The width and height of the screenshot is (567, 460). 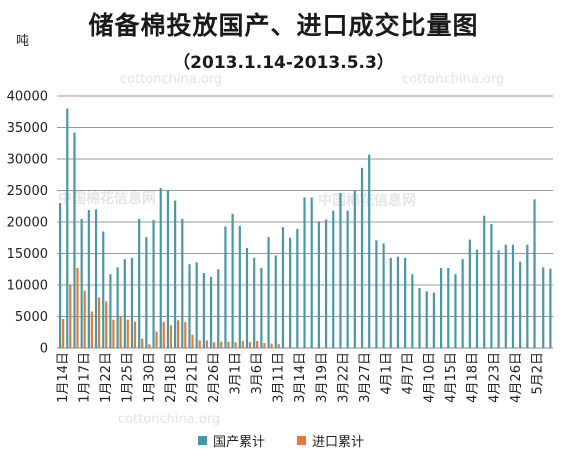 I want to click on y-tick-label: 10000, so click(x=27, y=286).